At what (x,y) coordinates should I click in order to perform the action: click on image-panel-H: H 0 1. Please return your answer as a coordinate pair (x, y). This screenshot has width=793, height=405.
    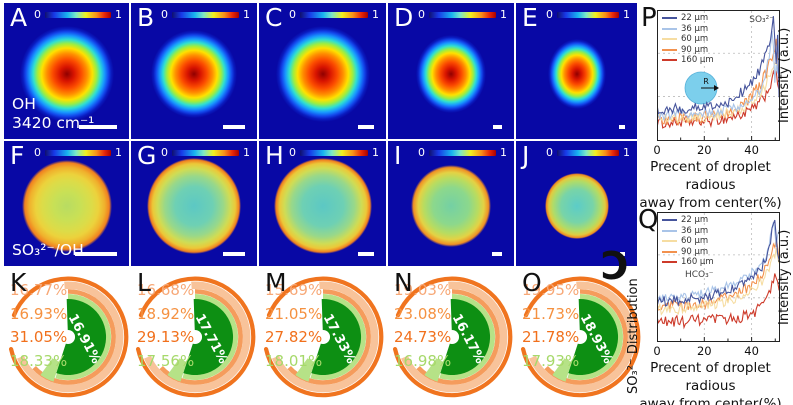
    Looking at the image, I should click on (322, 203).